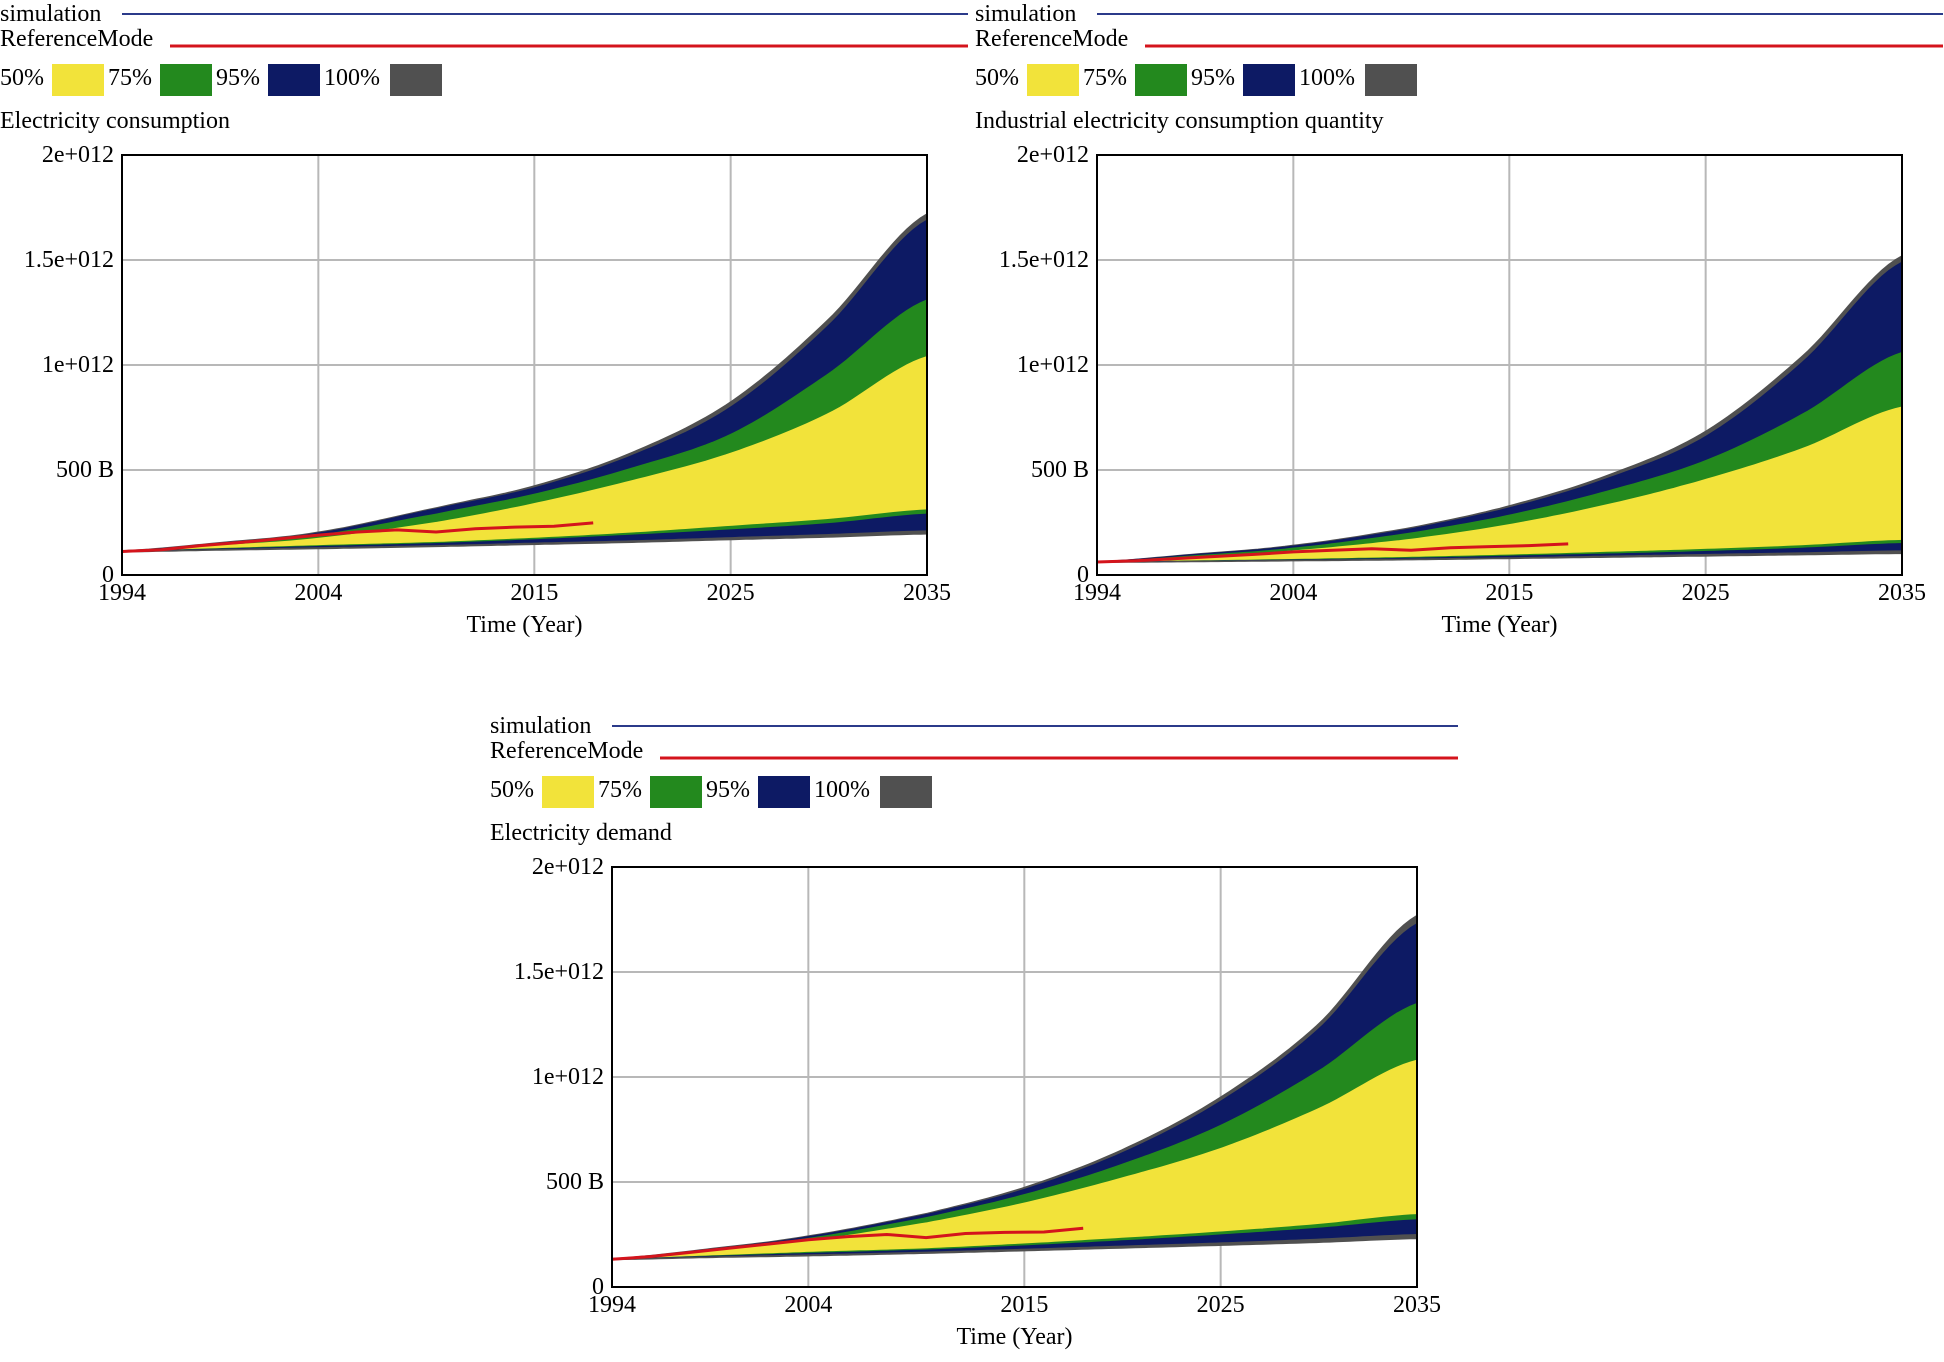  What do you see at coordinates (581, 833) in the screenshot?
I see `chart-title: Electricity demand` at bounding box center [581, 833].